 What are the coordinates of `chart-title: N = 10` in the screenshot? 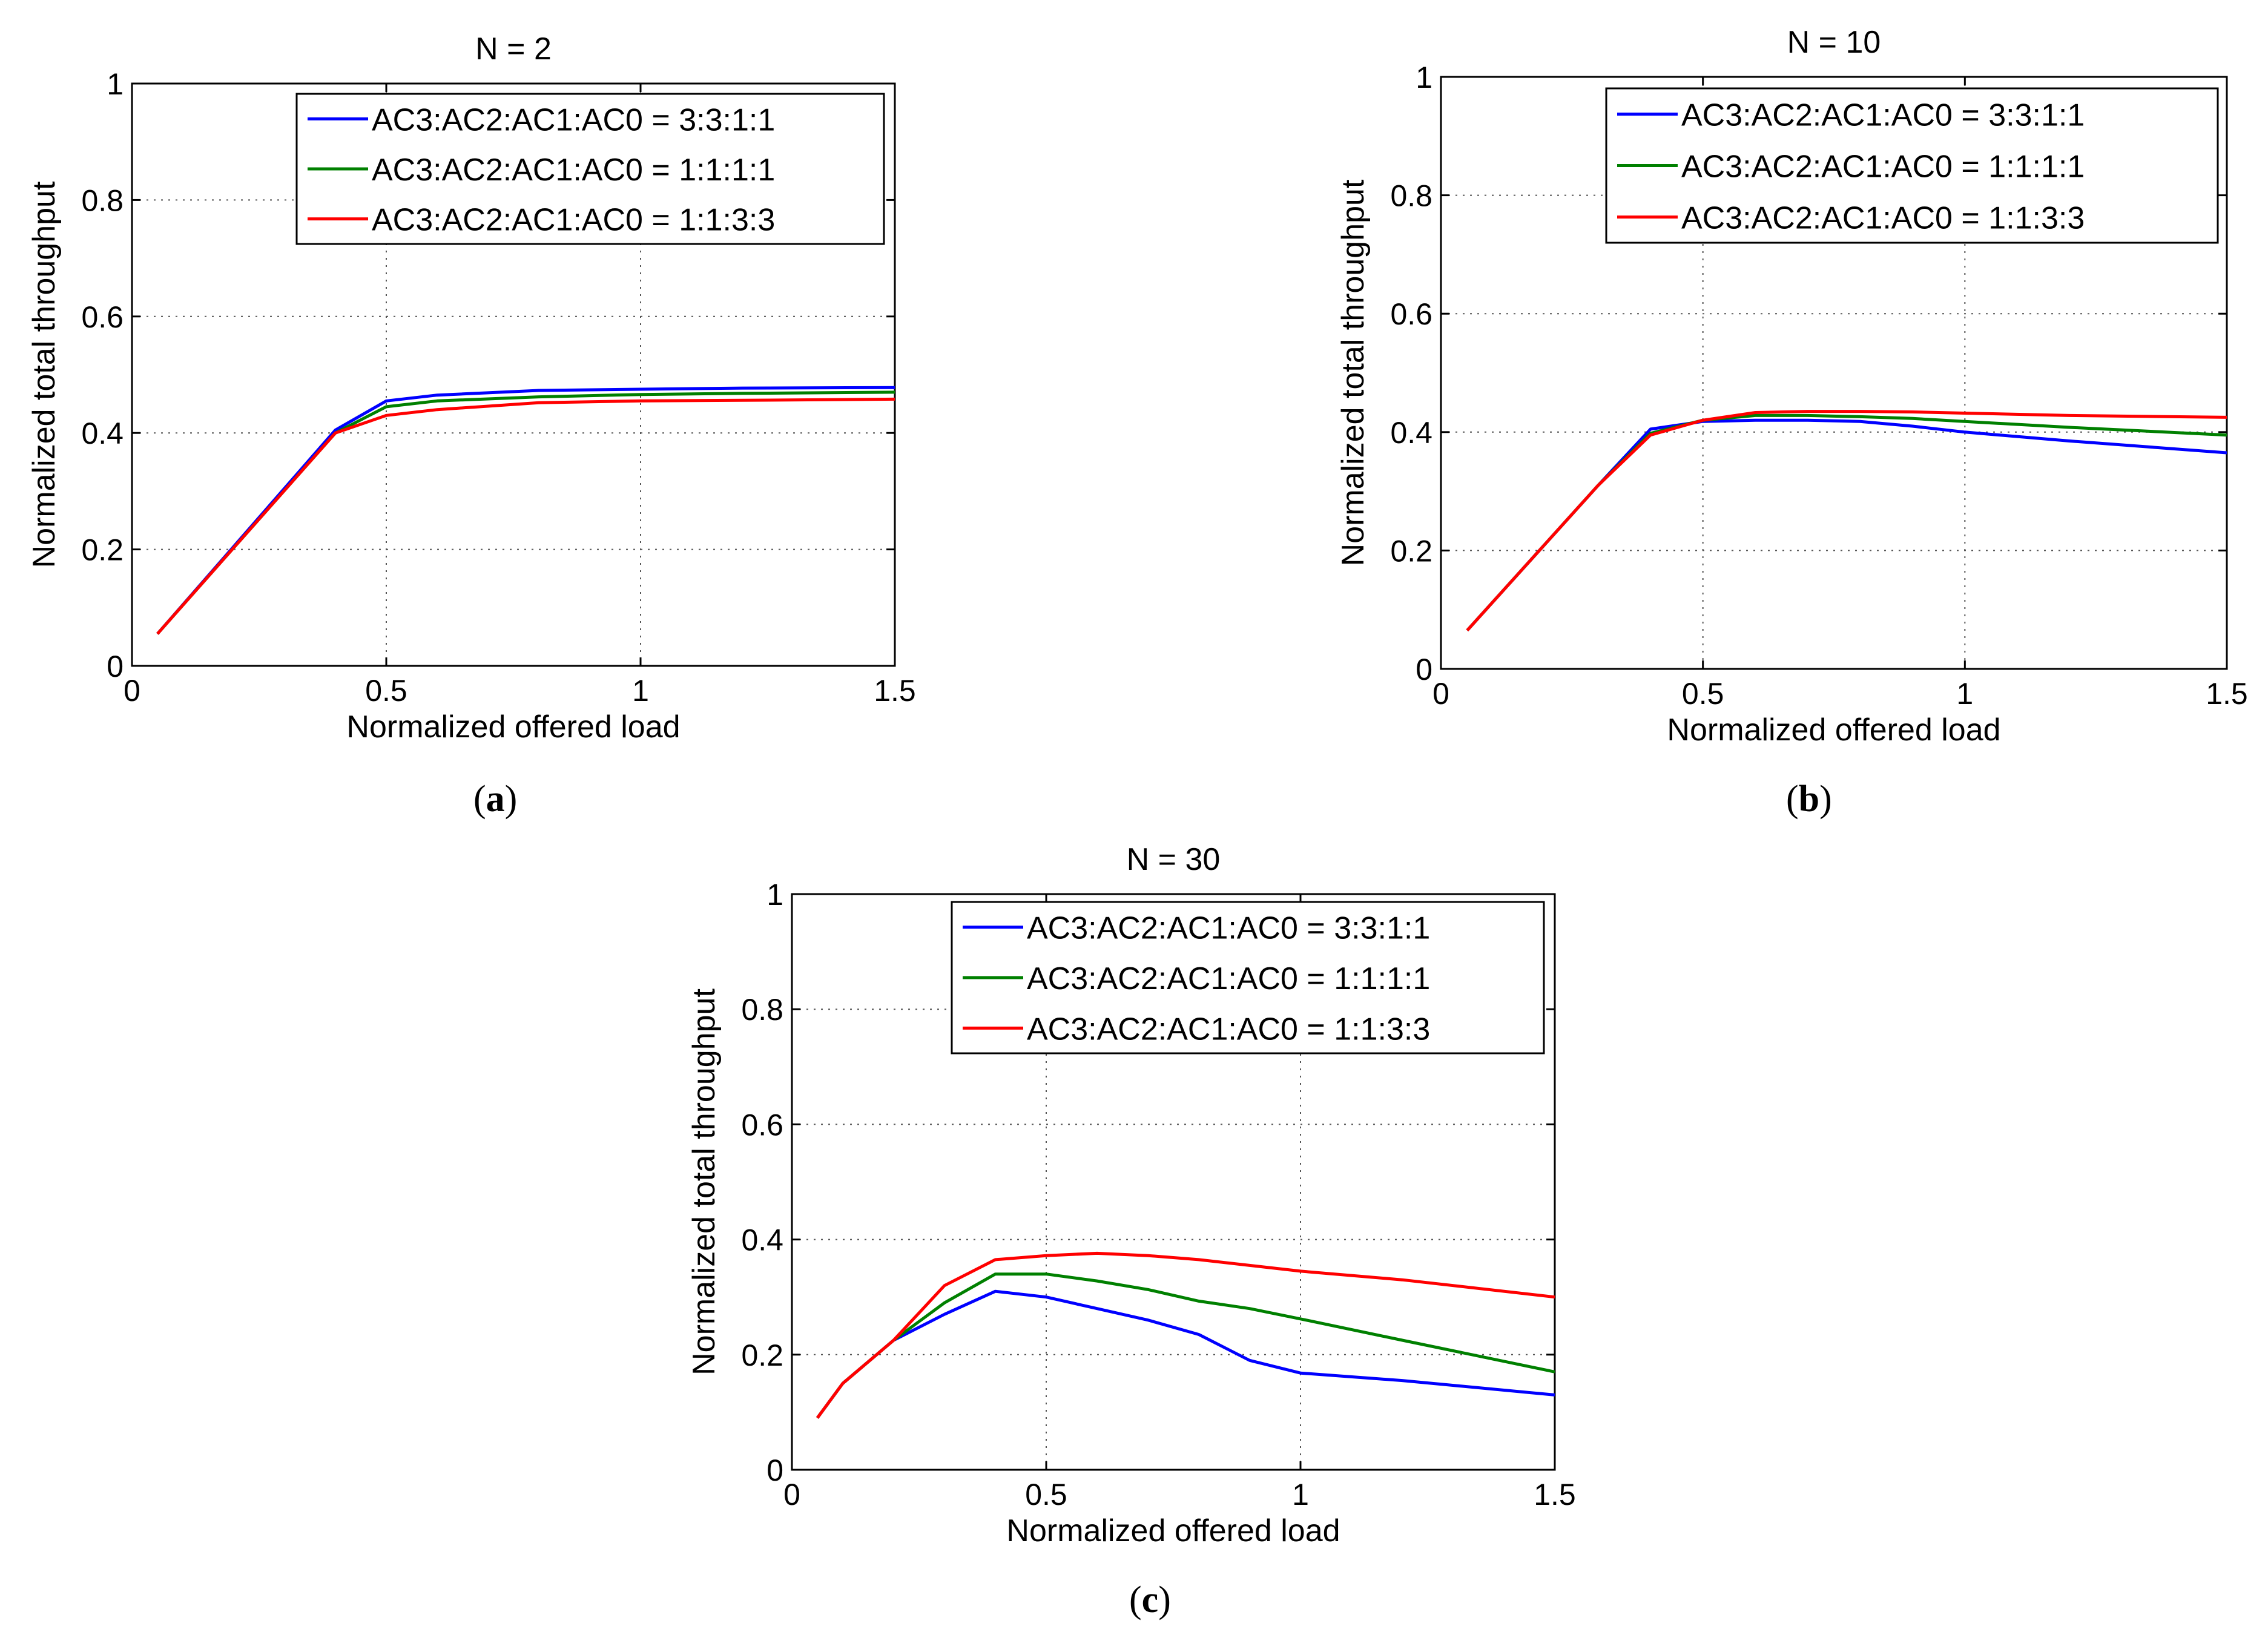 It's located at (1834, 42).